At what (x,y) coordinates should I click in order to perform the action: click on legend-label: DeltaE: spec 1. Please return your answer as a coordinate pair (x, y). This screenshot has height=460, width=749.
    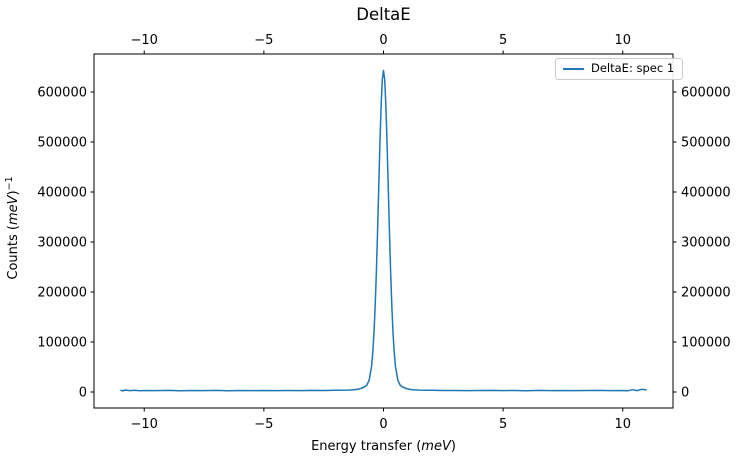
    Looking at the image, I should click on (633, 68).